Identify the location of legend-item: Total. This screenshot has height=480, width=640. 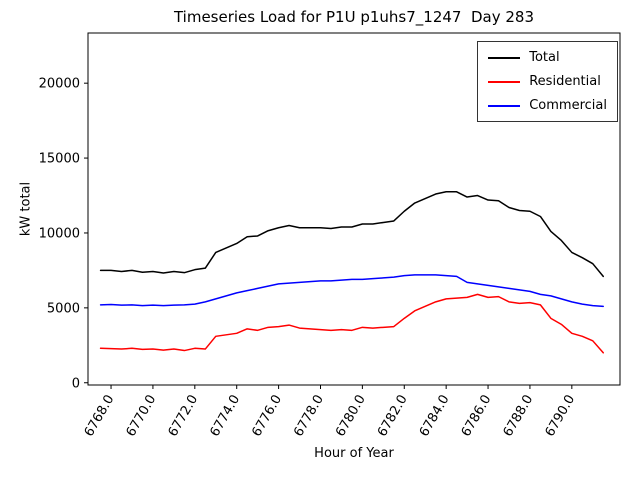
(547, 57).